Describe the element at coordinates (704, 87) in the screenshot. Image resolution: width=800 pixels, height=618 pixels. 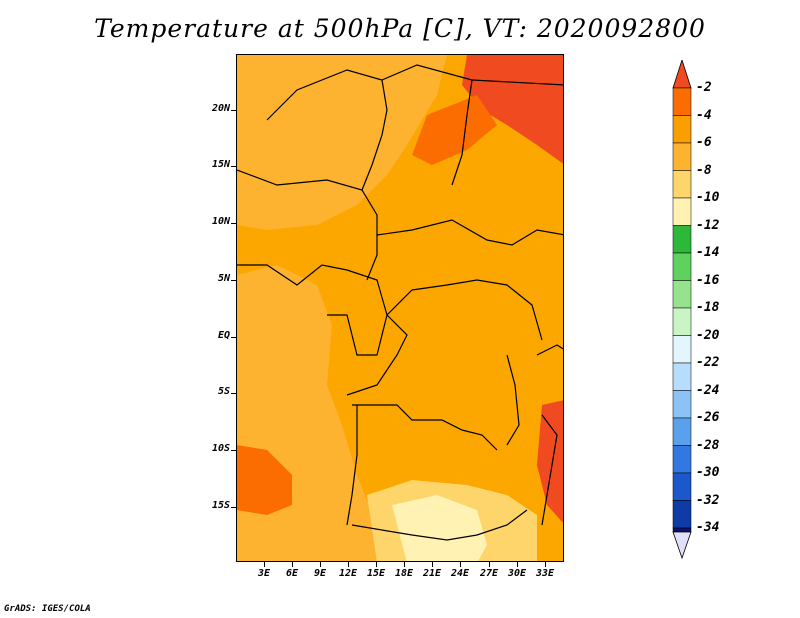
I see `colorbar-label: -2` at that location.